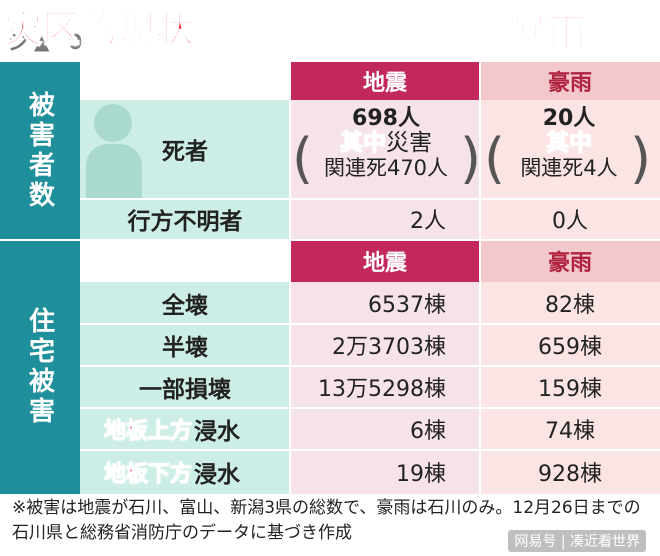  I want to click on deaths-quake-sub2: 関連死470人, so click(386, 168).